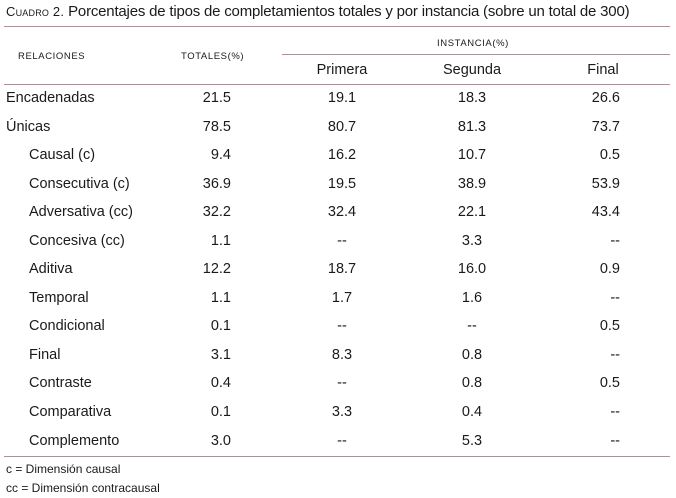 This screenshot has height=498, width=676. I want to click on cell-total: 12.2, so click(216, 269).